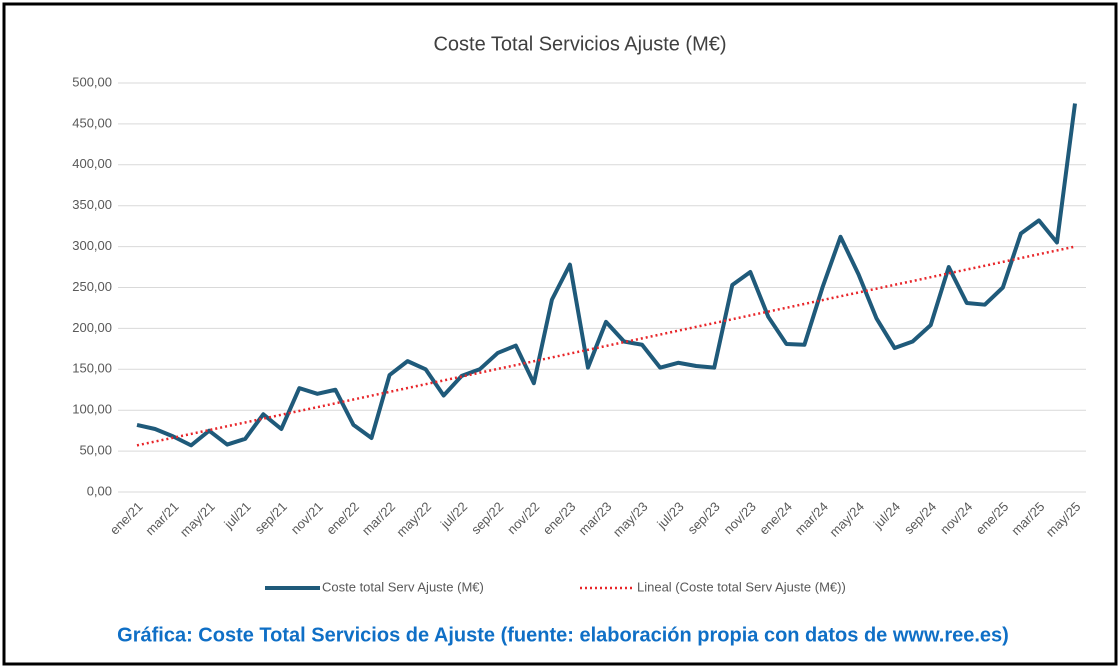 The image size is (1120, 668). Describe the element at coordinates (92, 204) in the screenshot. I see `y-tick-label: 350,00` at that location.